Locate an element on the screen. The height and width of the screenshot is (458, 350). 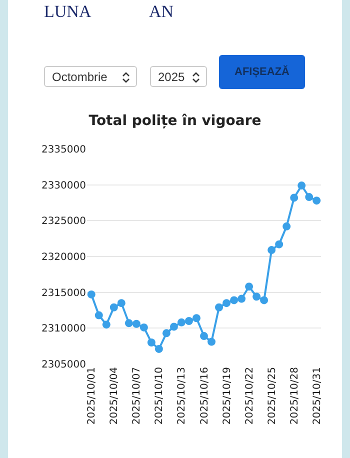
x-tick-label: 2025/10/13 is located at coordinates (182, 396).